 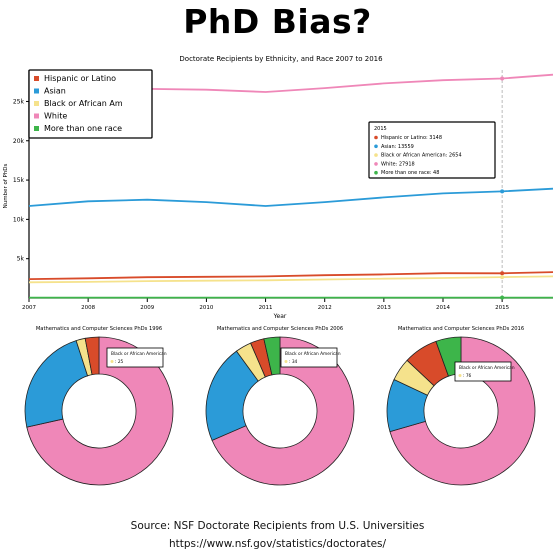 I want to click on series-line-black-or-african-am, so click(x=291, y=279).